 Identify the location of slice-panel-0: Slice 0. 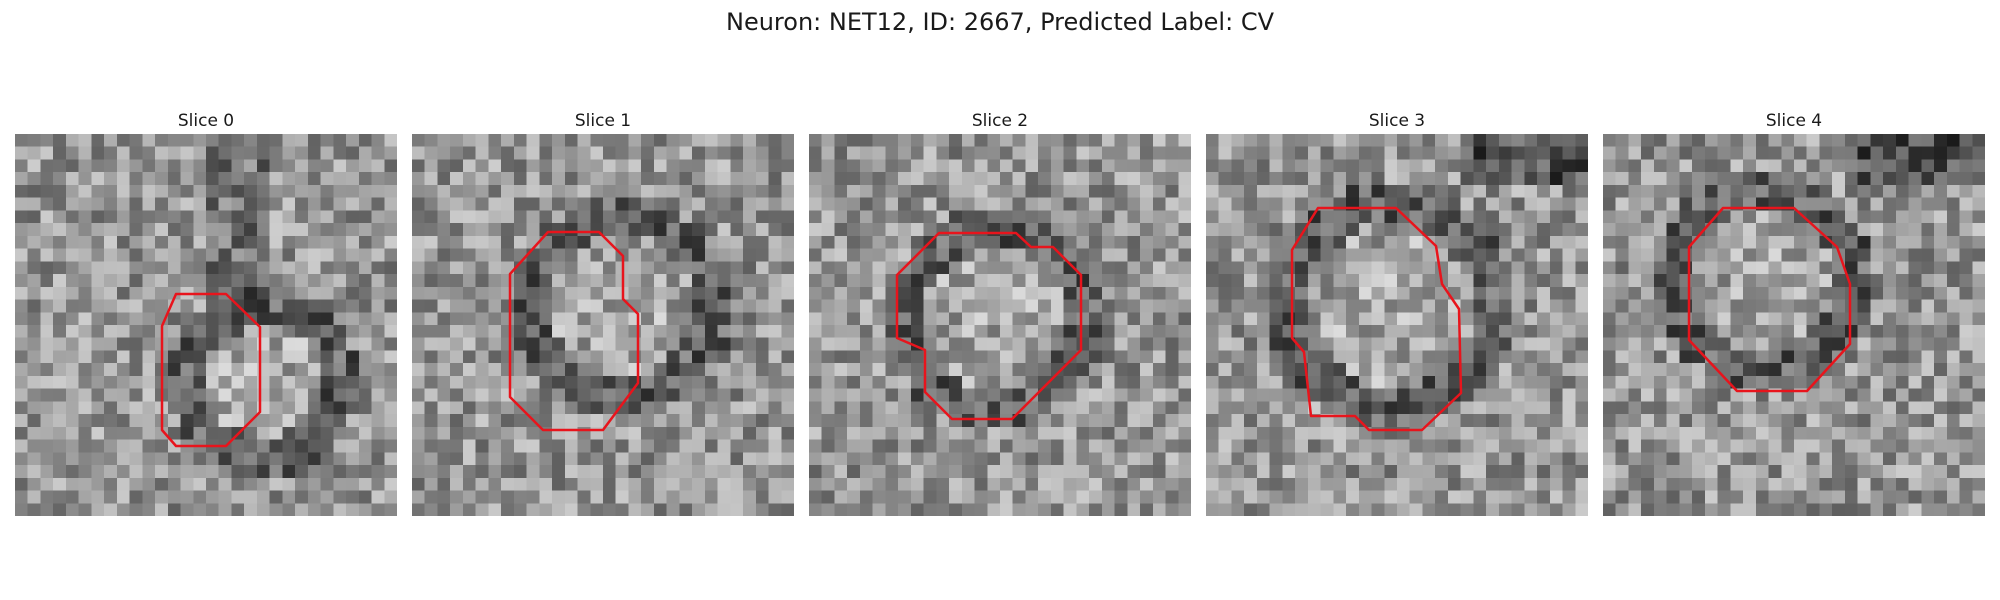
(206, 312).